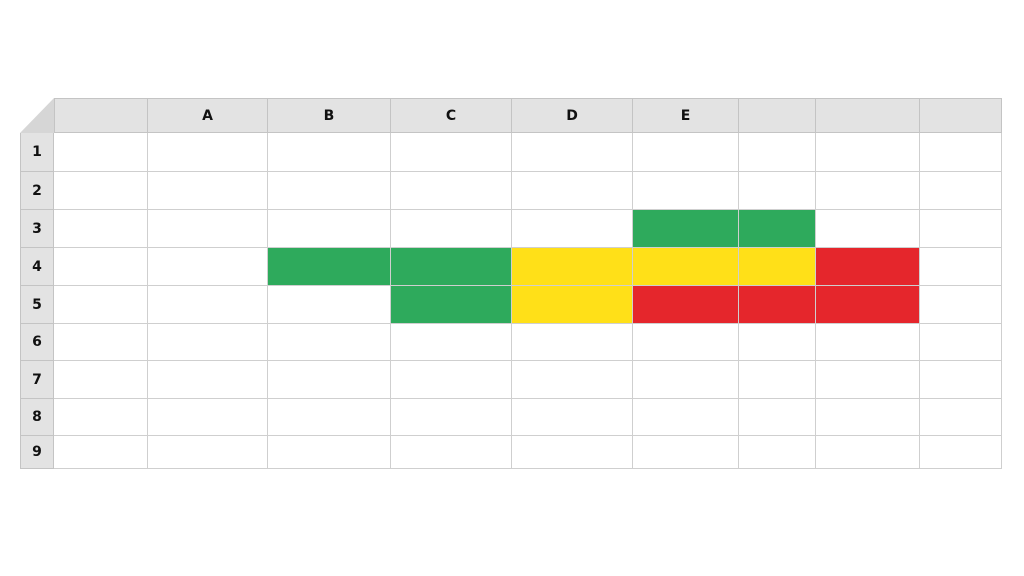 This screenshot has width=1024, height=576. I want to click on column-header: E, so click(686, 115).